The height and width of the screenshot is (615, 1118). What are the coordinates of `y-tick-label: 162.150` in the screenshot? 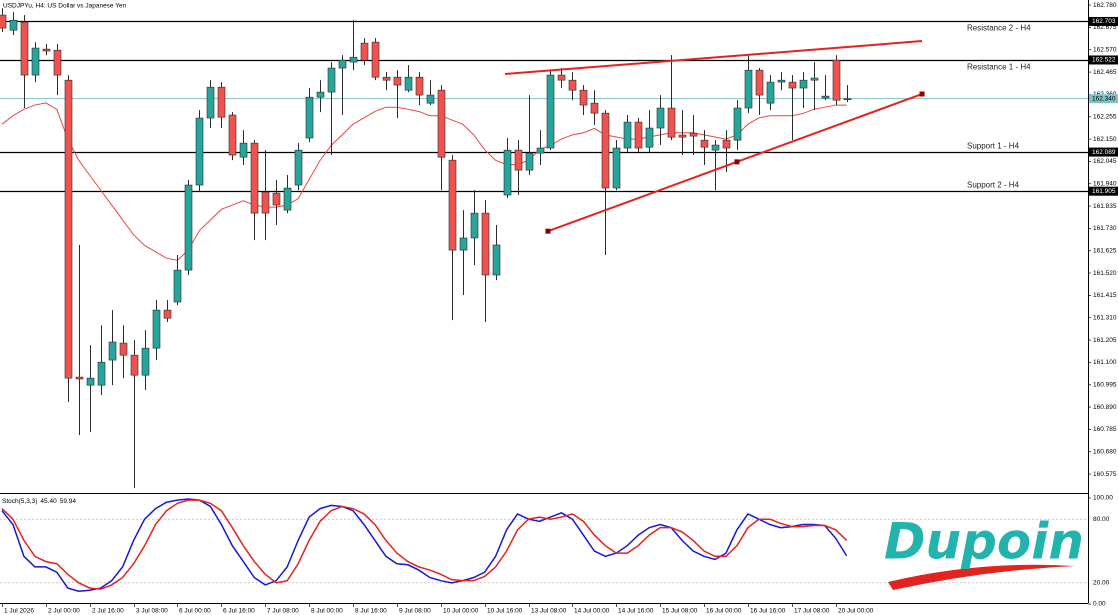 It's located at (1105, 139).